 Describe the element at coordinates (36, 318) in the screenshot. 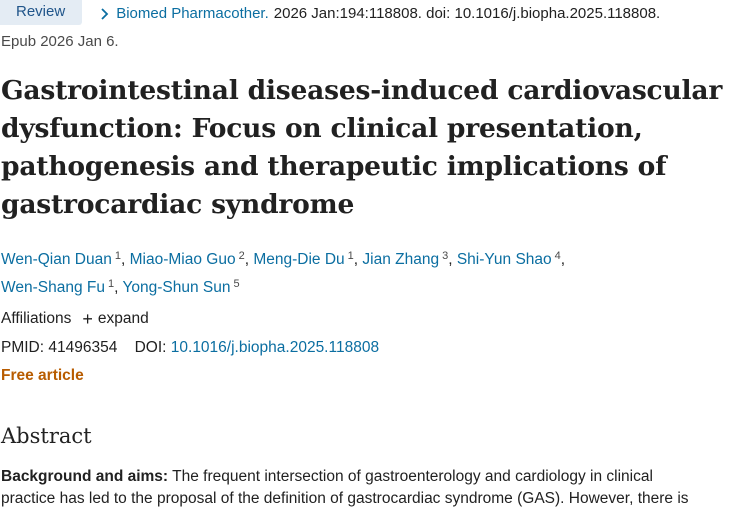

I see `affiliations-label: Affiliations` at that location.